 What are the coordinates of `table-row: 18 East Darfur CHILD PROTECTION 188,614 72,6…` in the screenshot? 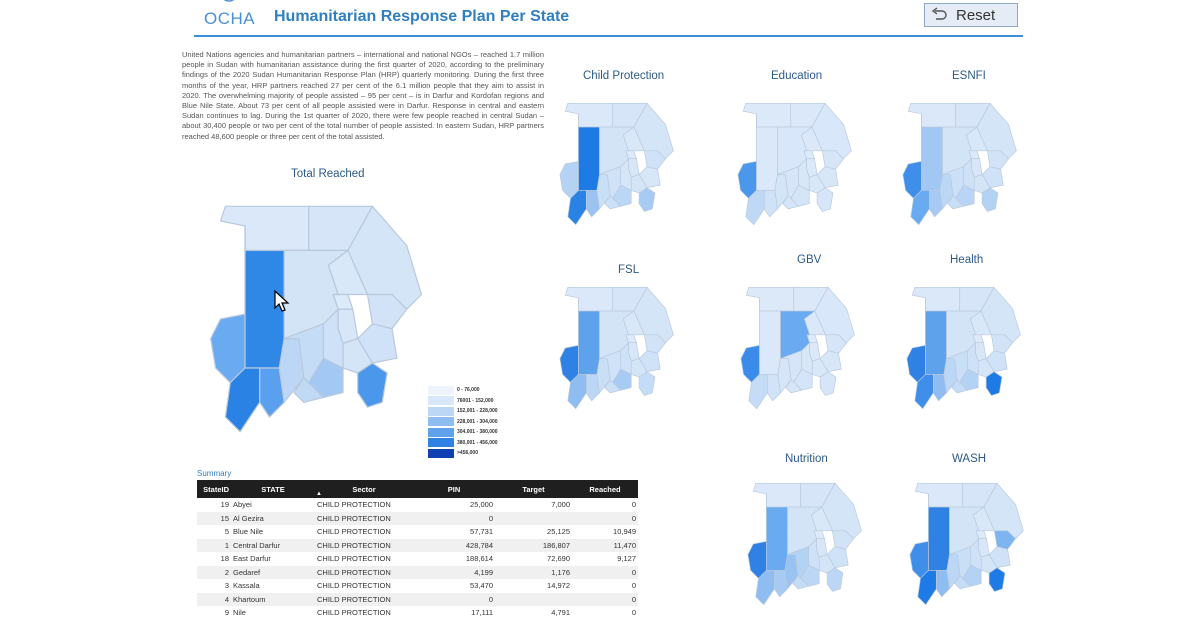 It's located at (417, 559).